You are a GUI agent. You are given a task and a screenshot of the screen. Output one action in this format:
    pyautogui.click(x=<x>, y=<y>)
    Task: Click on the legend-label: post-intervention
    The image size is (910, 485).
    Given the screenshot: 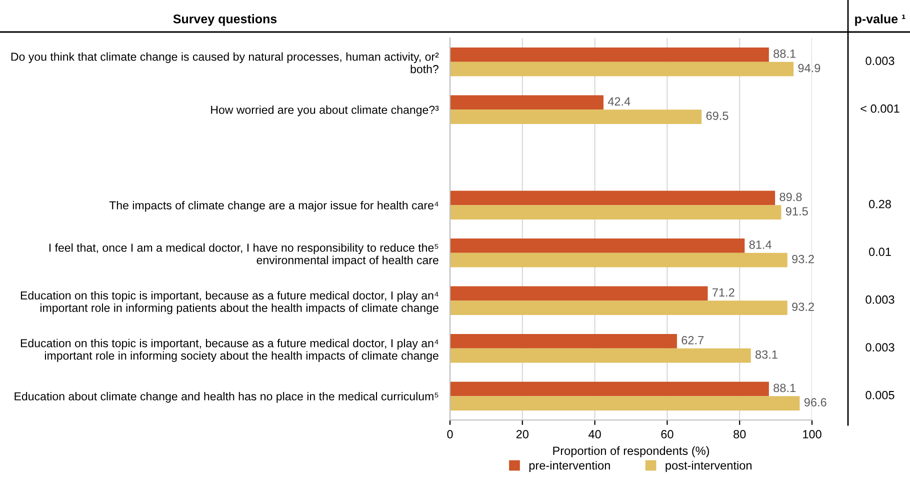 What is the action you would take?
    pyautogui.click(x=709, y=466)
    